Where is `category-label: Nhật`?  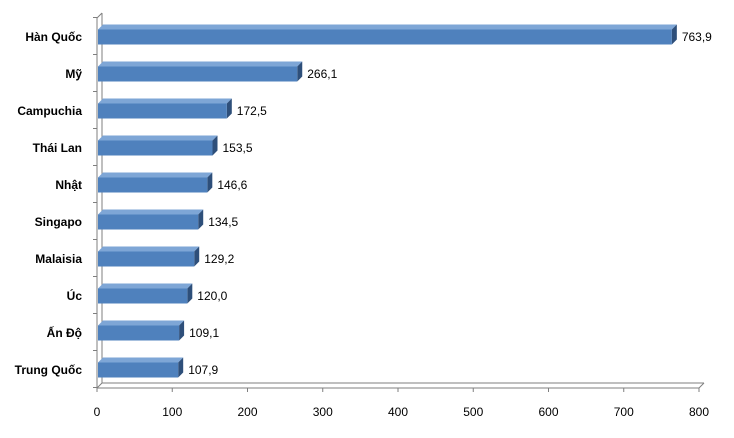 category-label: Nhật is located at coordinates (68, 185).